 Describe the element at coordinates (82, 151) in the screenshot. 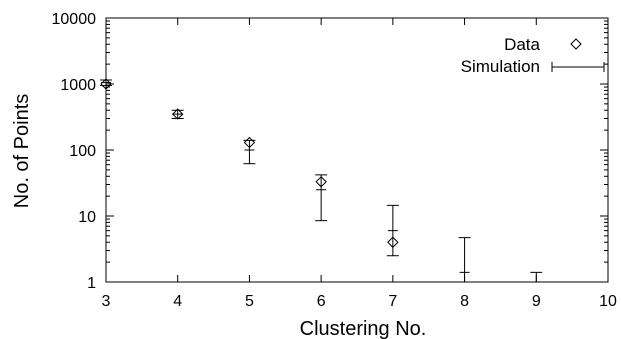

I see `y-tick-label: 100` at that location.